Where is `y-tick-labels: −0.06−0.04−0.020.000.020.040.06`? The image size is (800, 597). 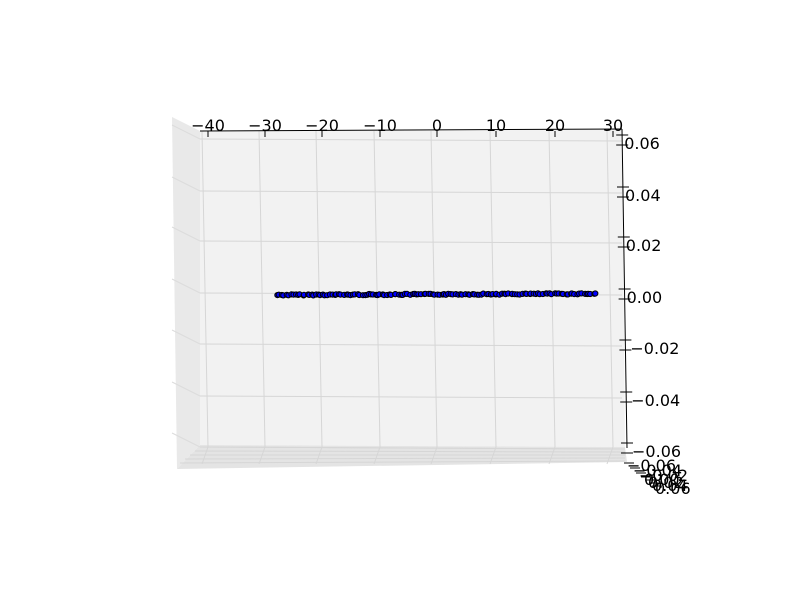
y-tick-labels: −0.06−0.04−0.020.000.020.040.06 is located at coordinates (657, 477).